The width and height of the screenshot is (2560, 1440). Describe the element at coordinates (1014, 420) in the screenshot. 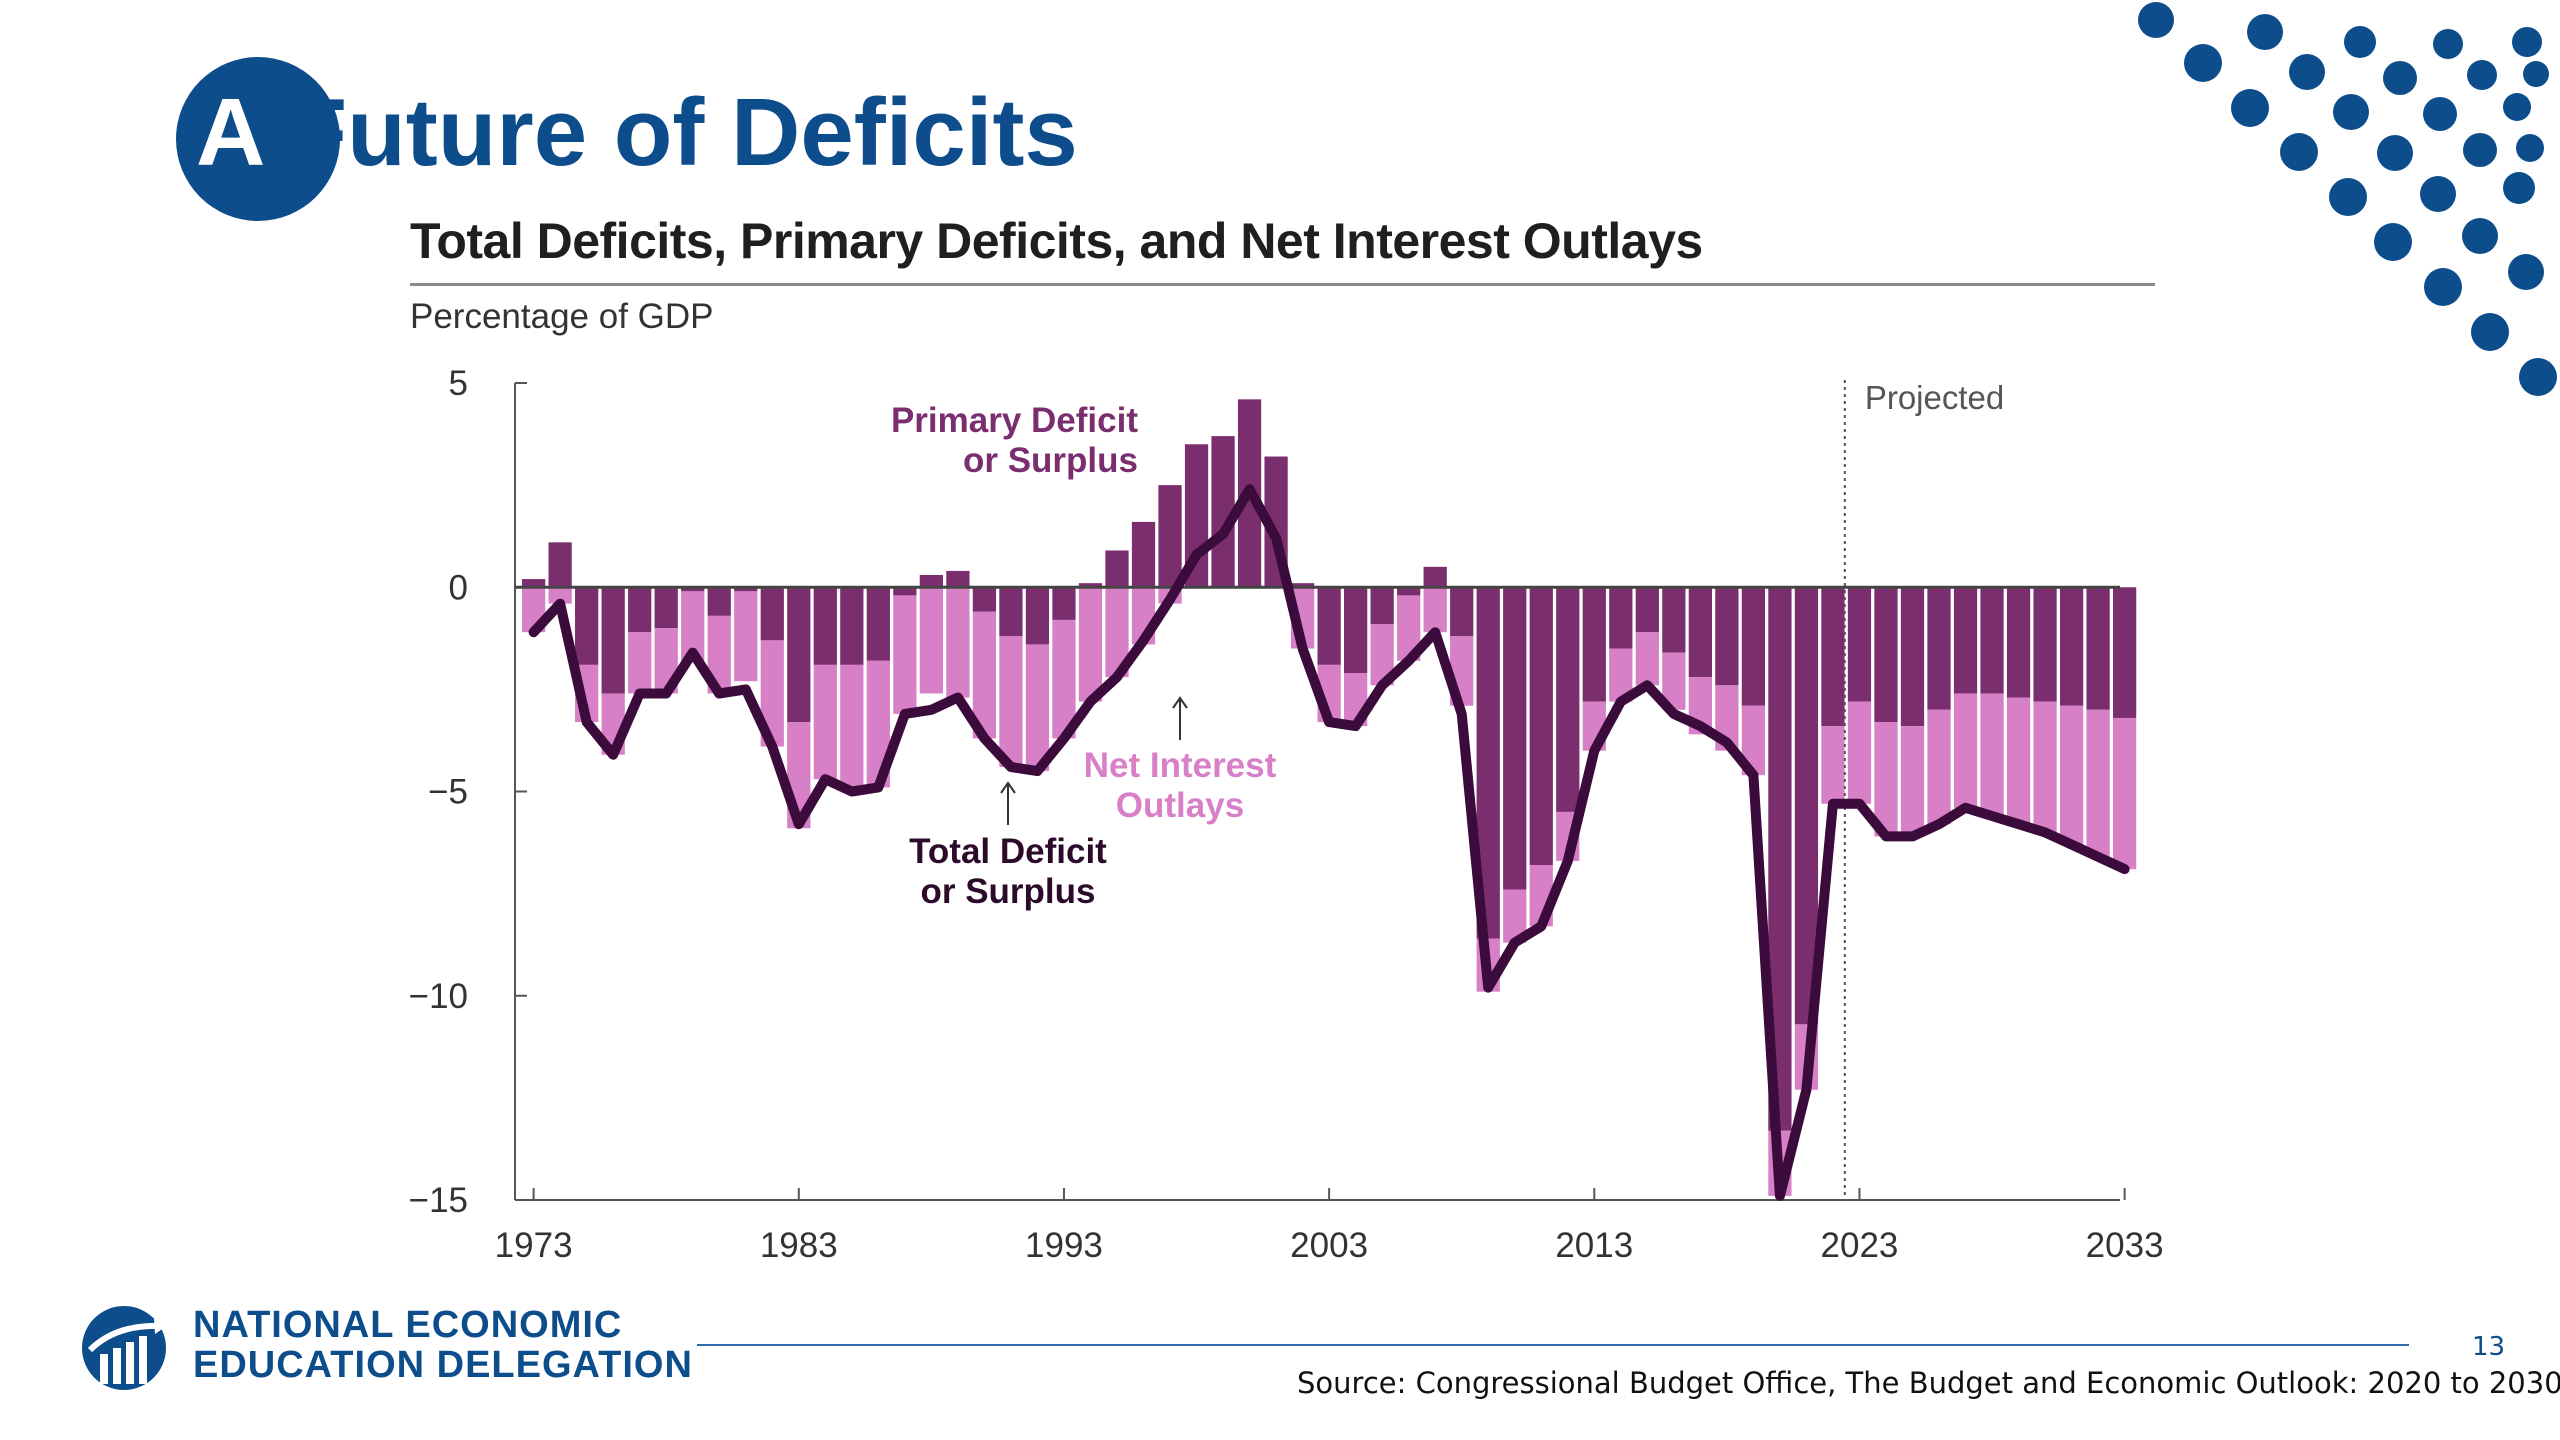

I see `primary-deficit-annotation-line1: Primary Deficit` at that location.